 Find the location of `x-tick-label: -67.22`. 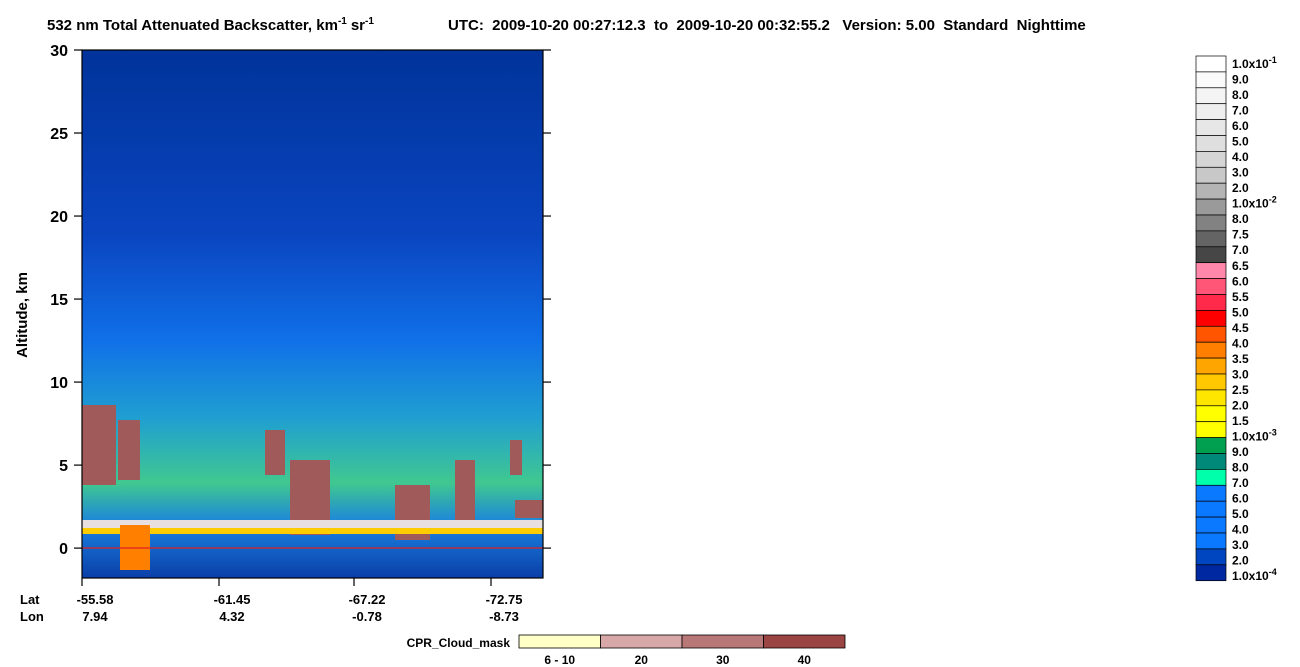

x-tick-label: -67.22 is located at coordinates (367, 599).